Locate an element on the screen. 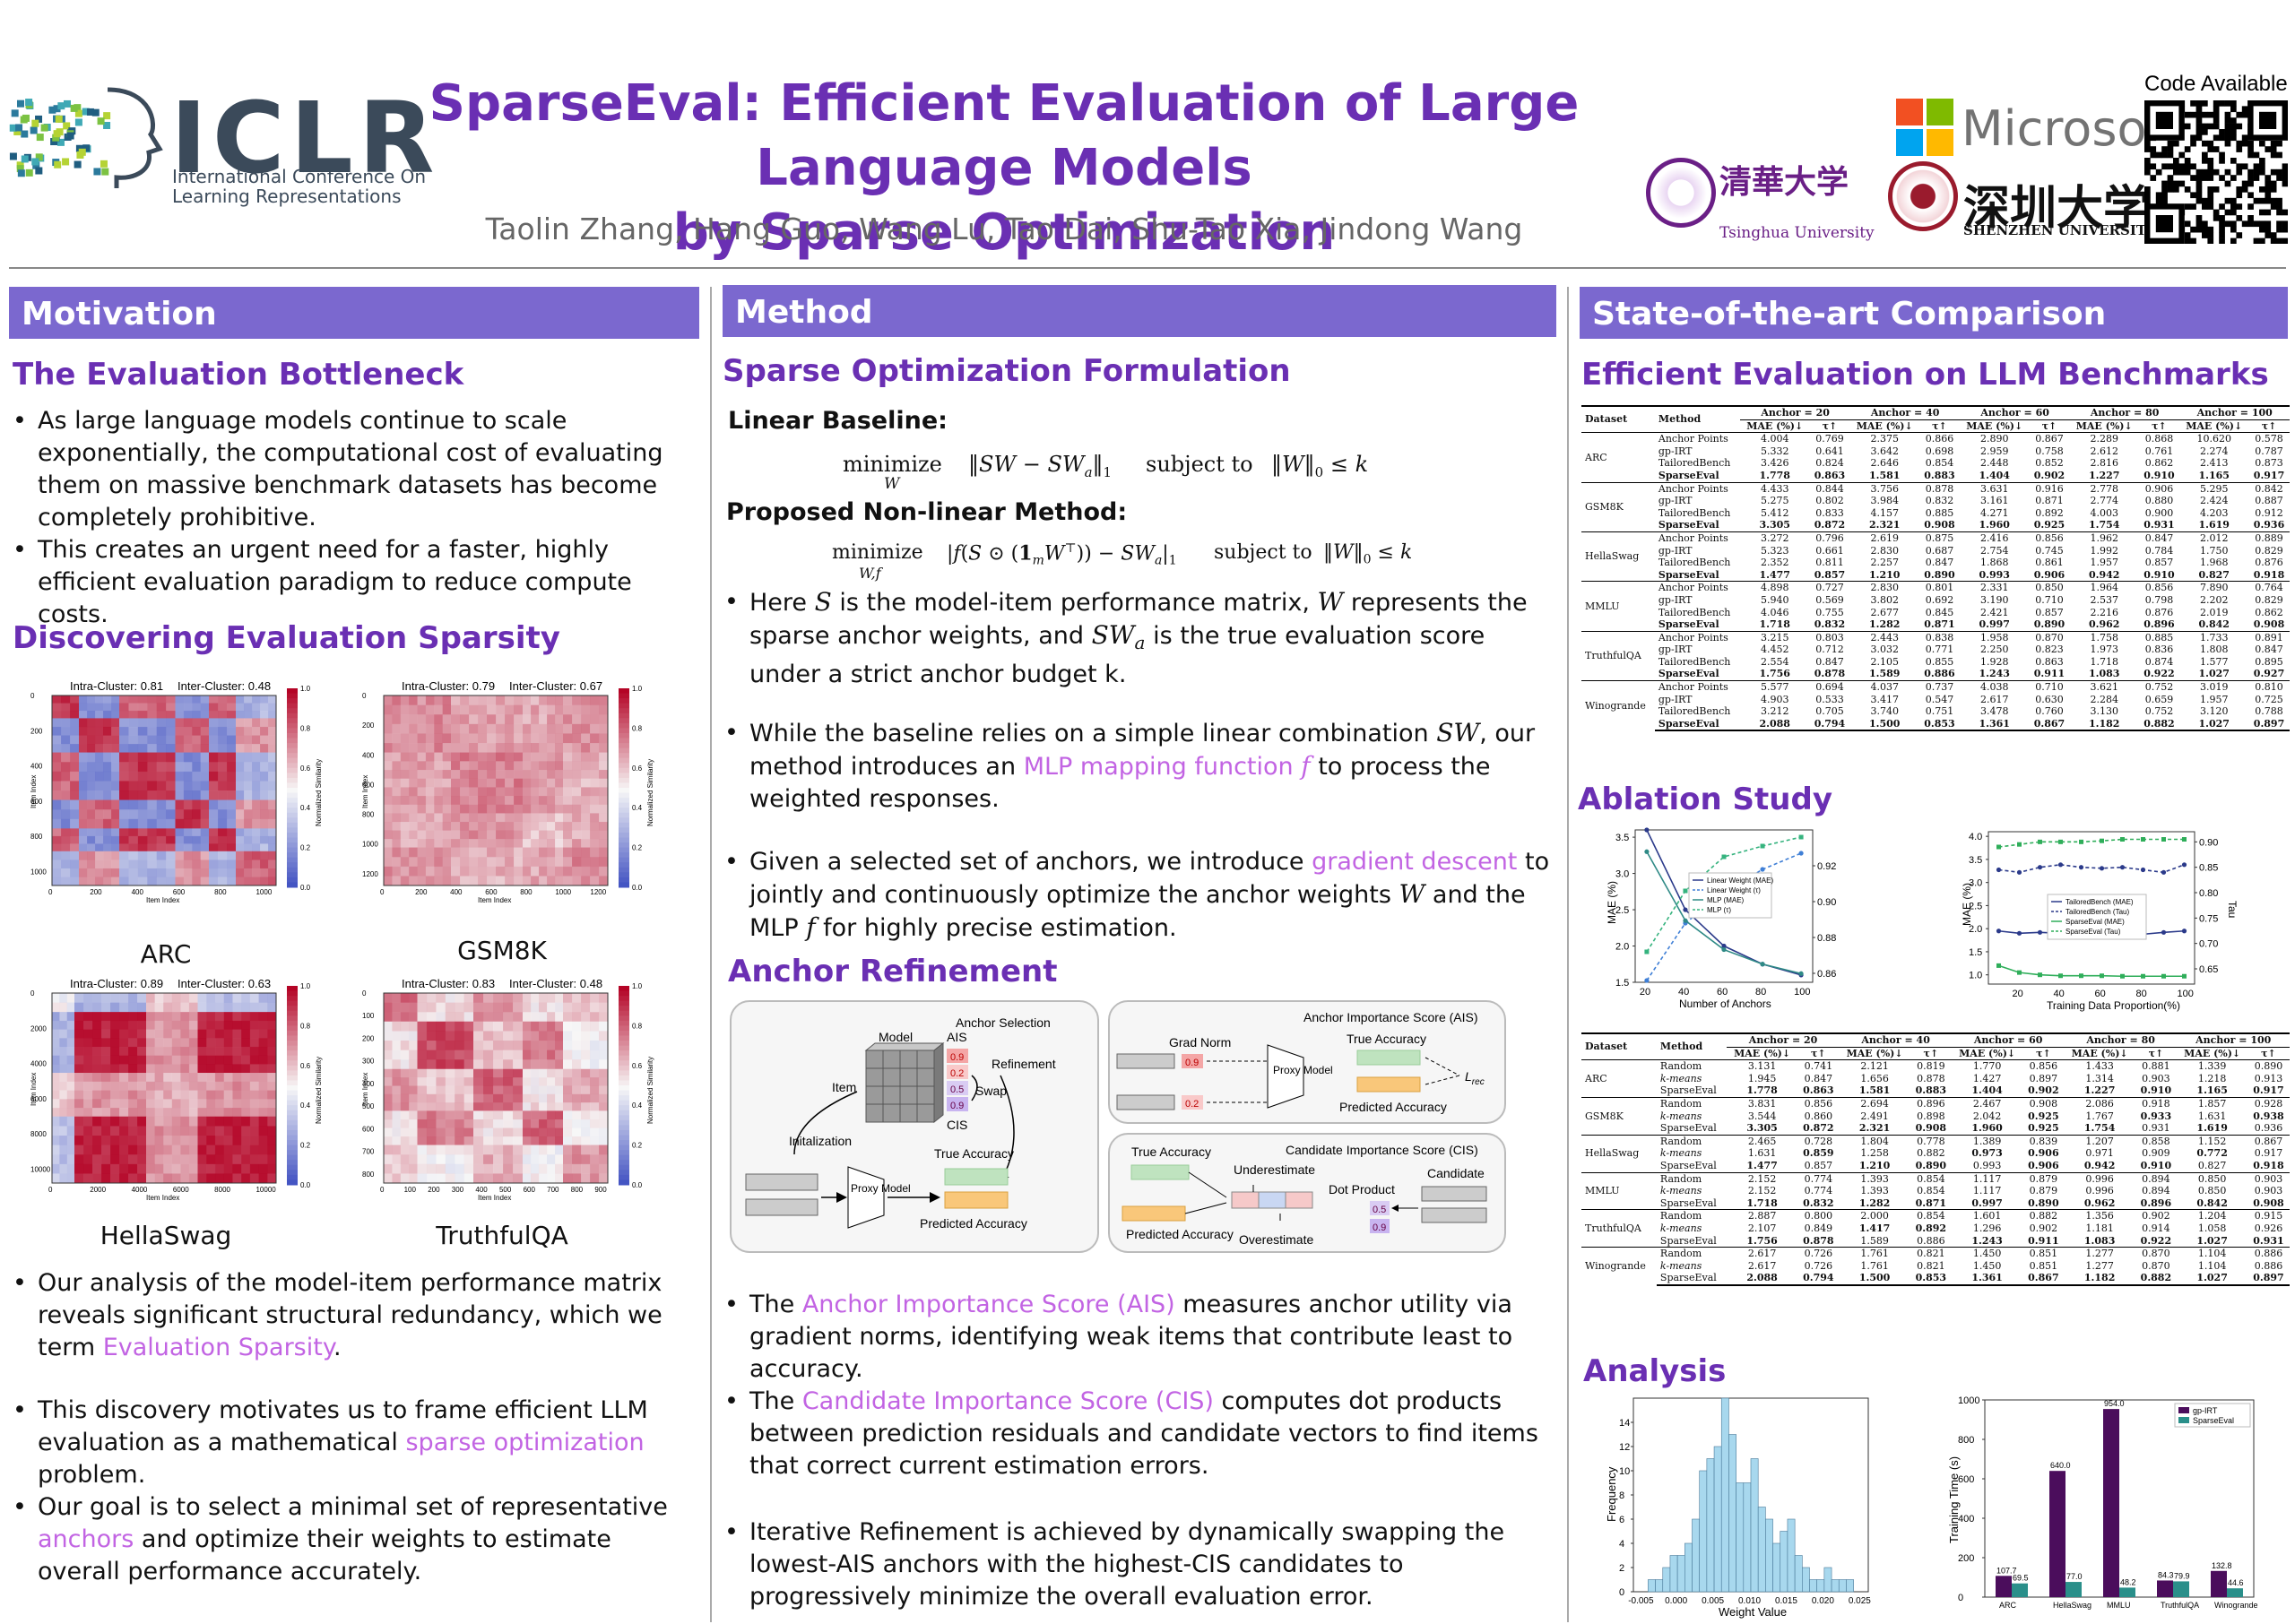 The height and width of the screenshot is (1624, 2295). cell-value: 2.331 is located at coordinates (1995, 587).